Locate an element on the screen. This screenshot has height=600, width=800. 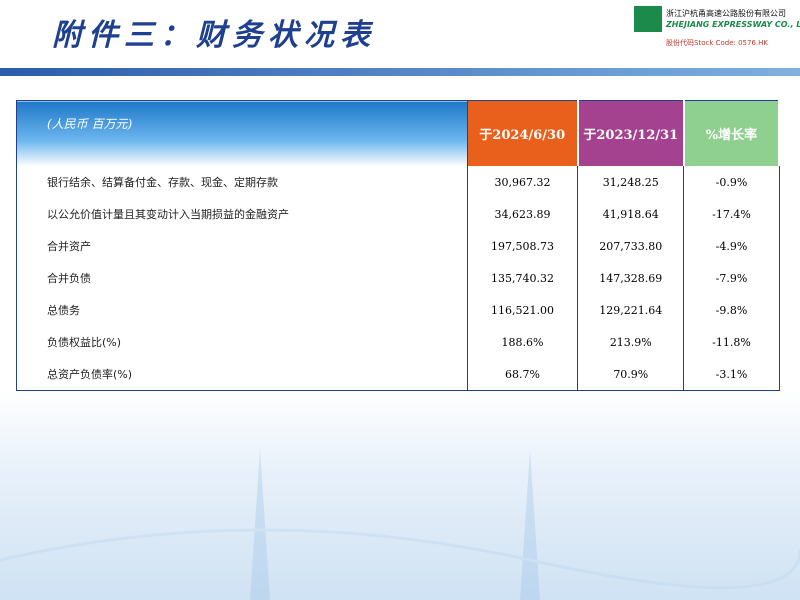
cell-value: 68.7% is located at coordinates (523, 374).